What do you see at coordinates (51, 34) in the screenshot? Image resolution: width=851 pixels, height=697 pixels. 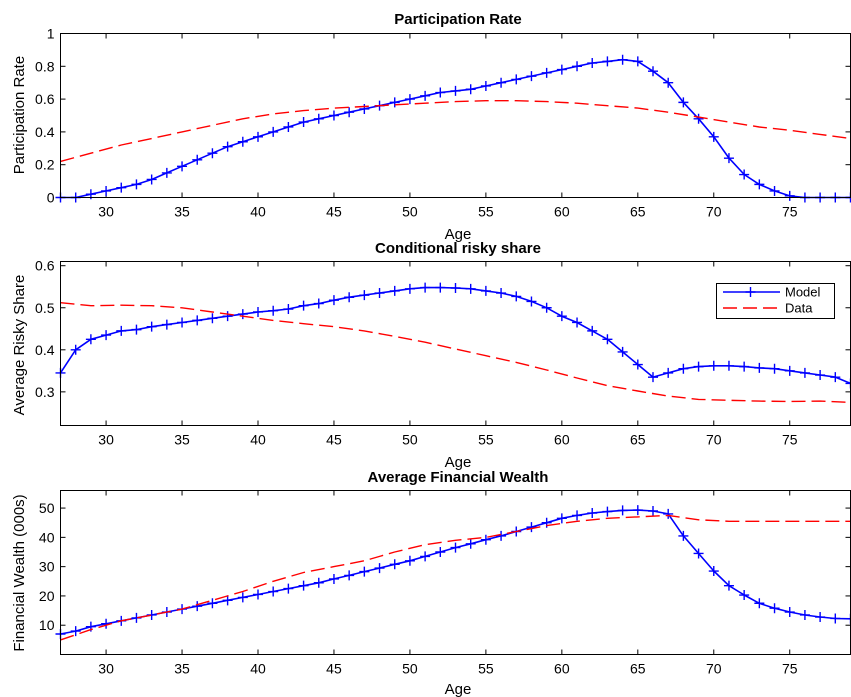 I see `y-tick-label: 1` at bounding box center [51, 34].